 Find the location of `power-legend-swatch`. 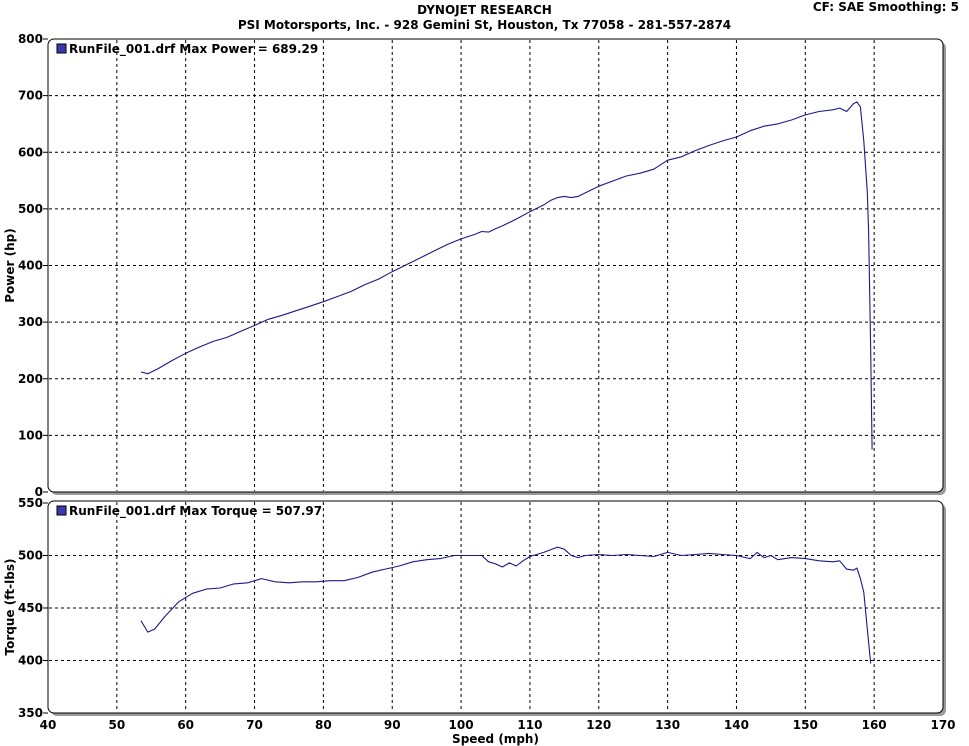

power-legend-swatch is located at coordinates (61, 48).